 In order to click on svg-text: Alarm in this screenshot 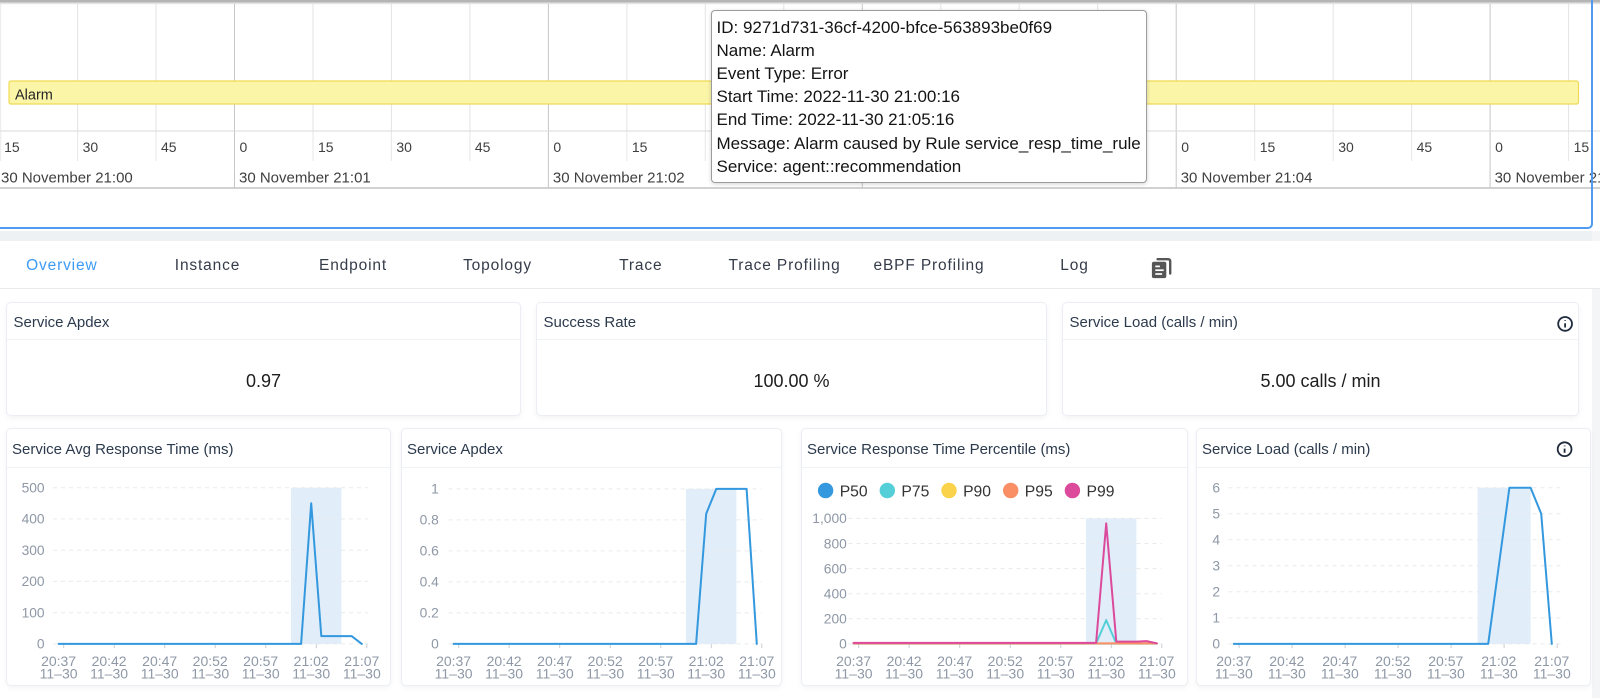, I will do `click(34, 96)`.